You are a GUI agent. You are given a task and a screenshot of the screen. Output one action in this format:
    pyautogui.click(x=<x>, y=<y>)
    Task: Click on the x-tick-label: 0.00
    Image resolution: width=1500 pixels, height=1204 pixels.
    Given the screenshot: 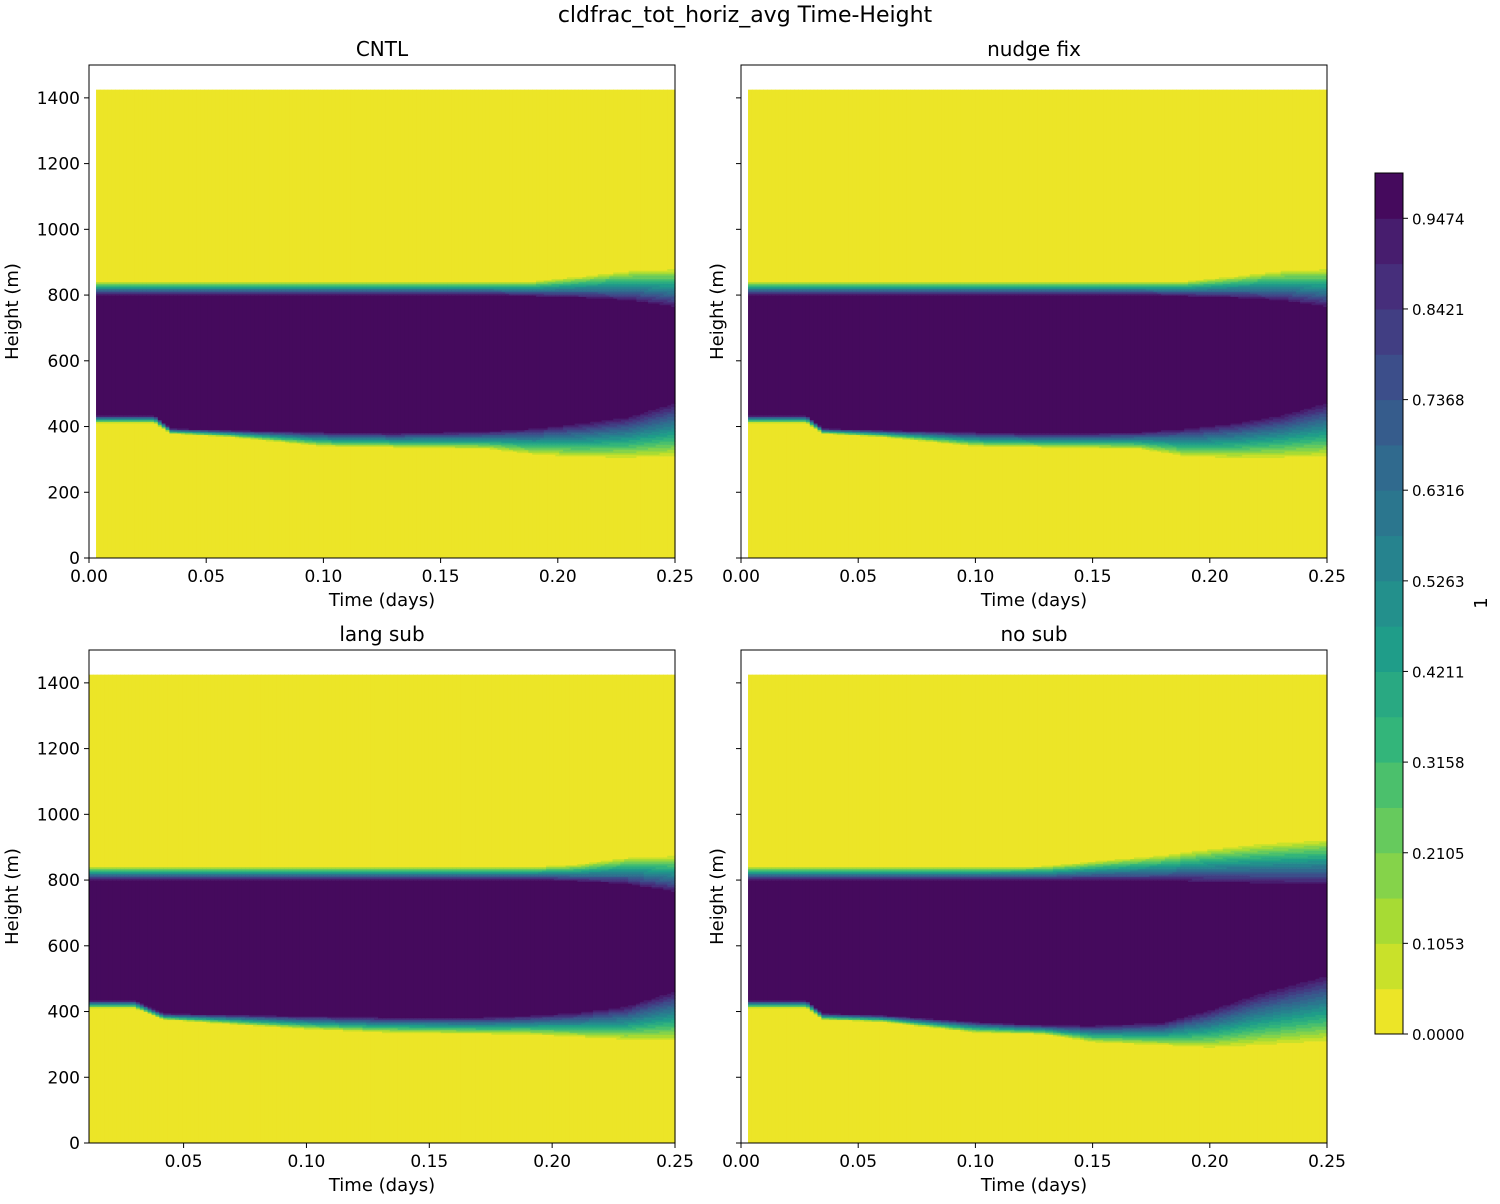 What is the action you would take?
    pyautogui.click(x=89, y=577)
    